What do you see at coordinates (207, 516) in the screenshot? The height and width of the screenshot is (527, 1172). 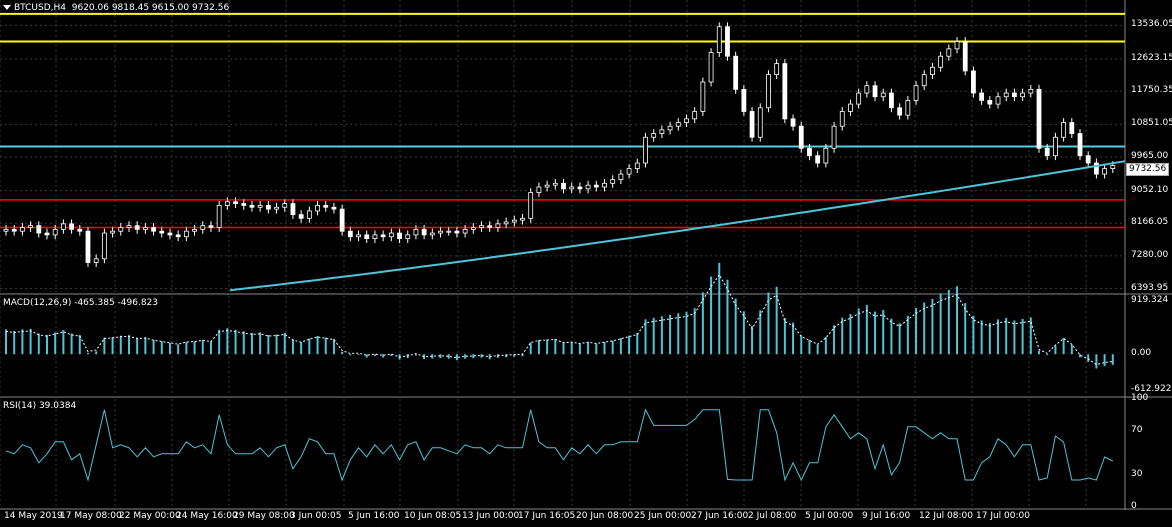 I see `time-tick: 24 May 16:00` at bounding box center [207, 516].